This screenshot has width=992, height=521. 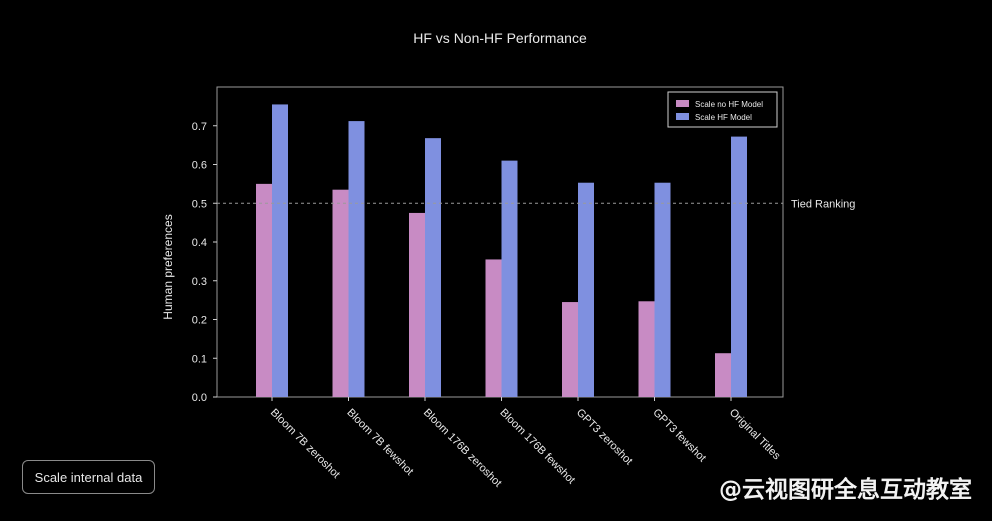 What do you see at coordinates (500, 38) in the screenshot?
I see `chart-title: HF vs Non-HF Performance` at bounding box center [500, 38].